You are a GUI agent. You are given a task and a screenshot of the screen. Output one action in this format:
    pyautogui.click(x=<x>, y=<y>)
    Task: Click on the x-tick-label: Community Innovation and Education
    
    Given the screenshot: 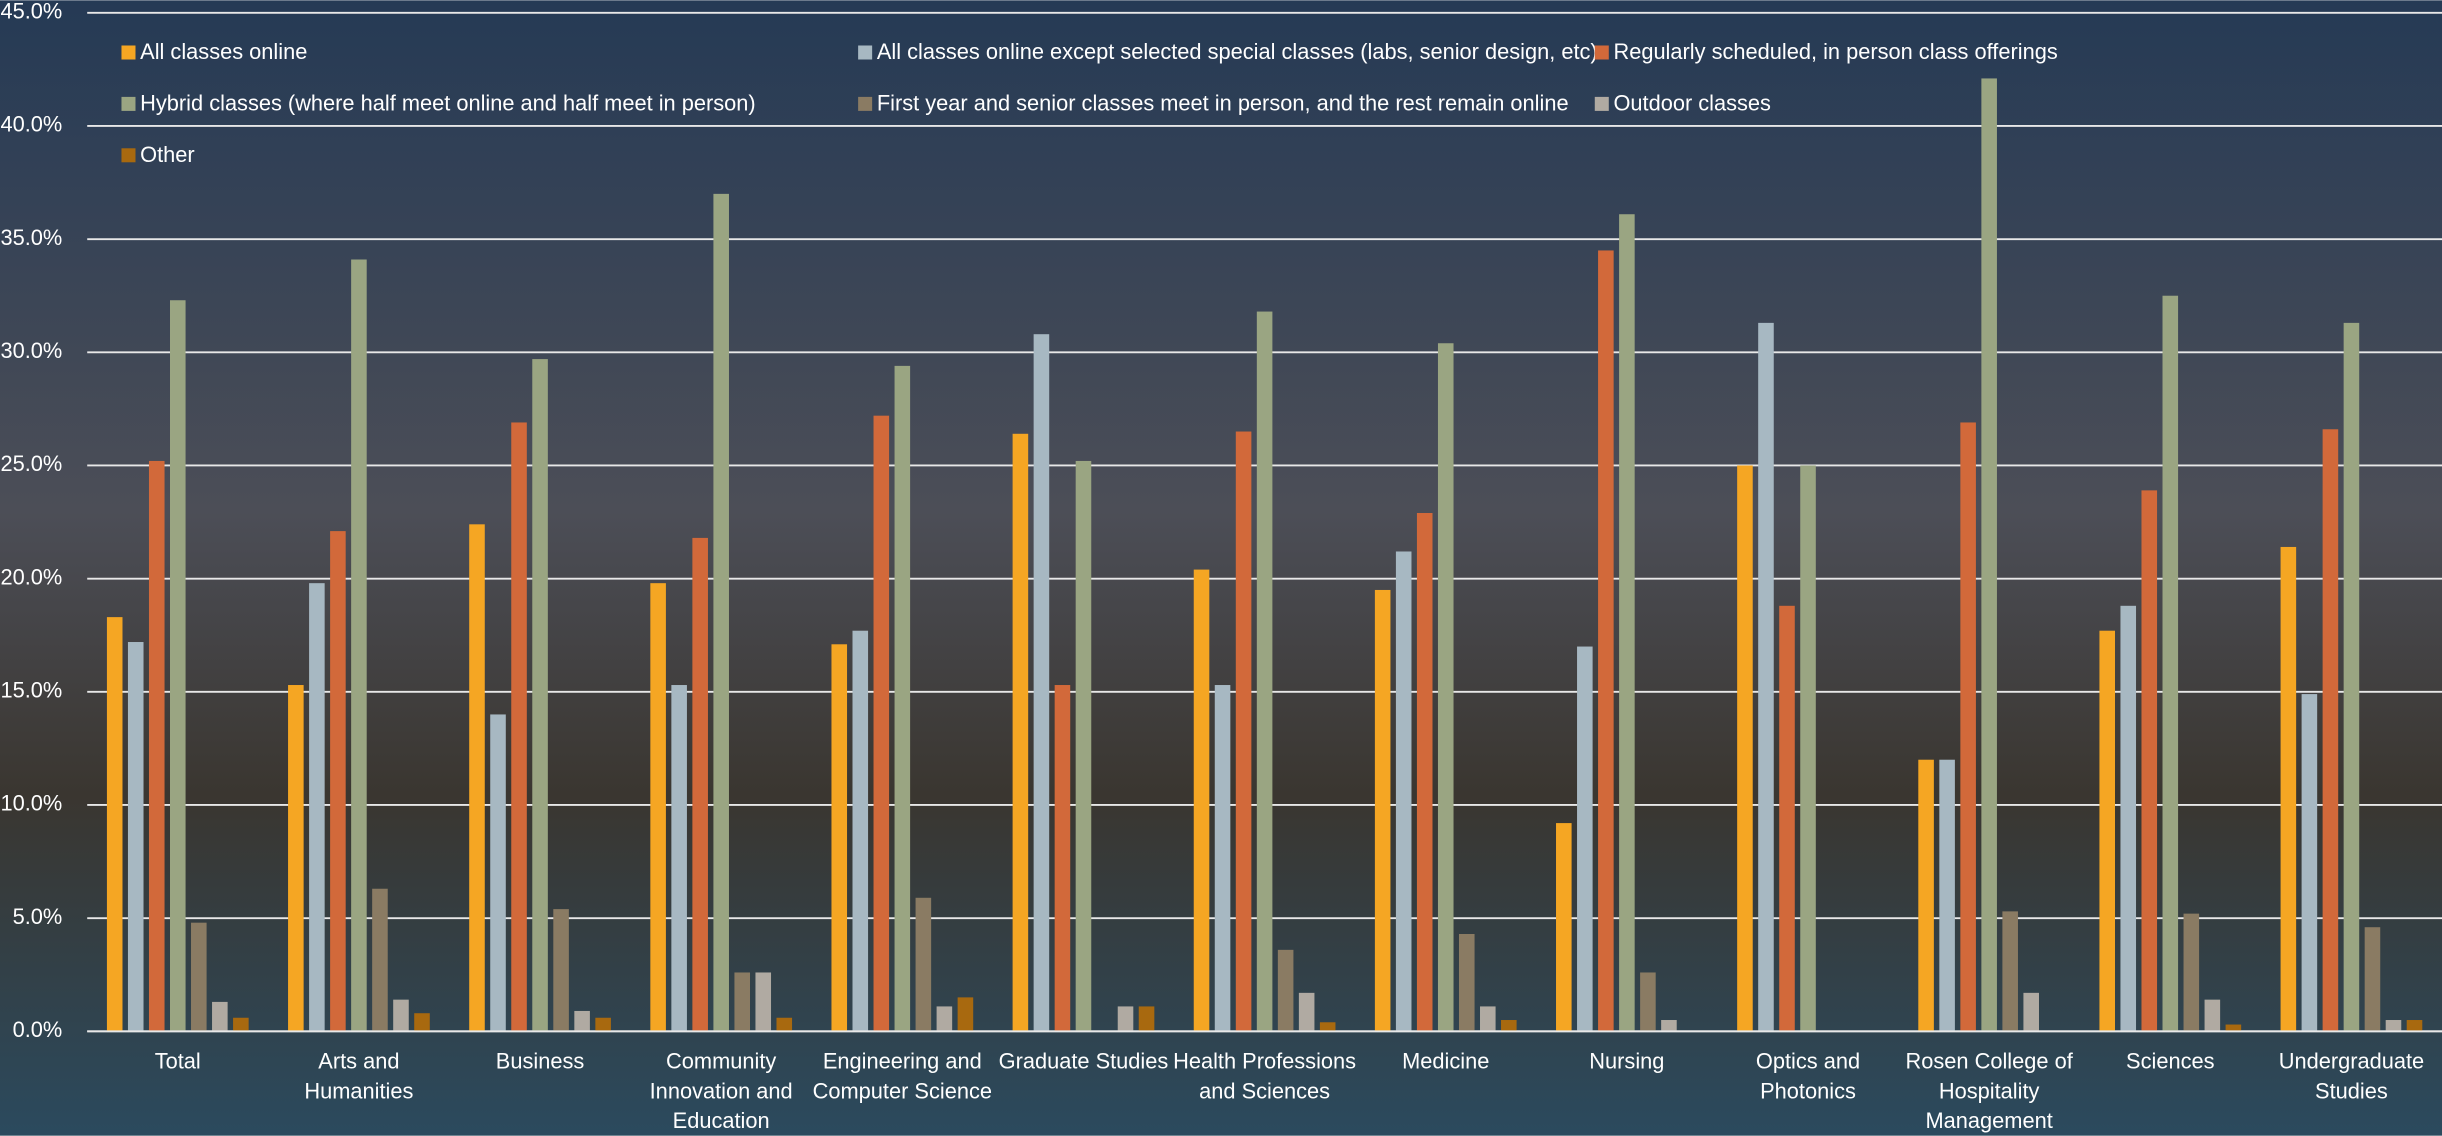 What is the action you would take?
    pyautogui.click(x=721, y=1090)
    